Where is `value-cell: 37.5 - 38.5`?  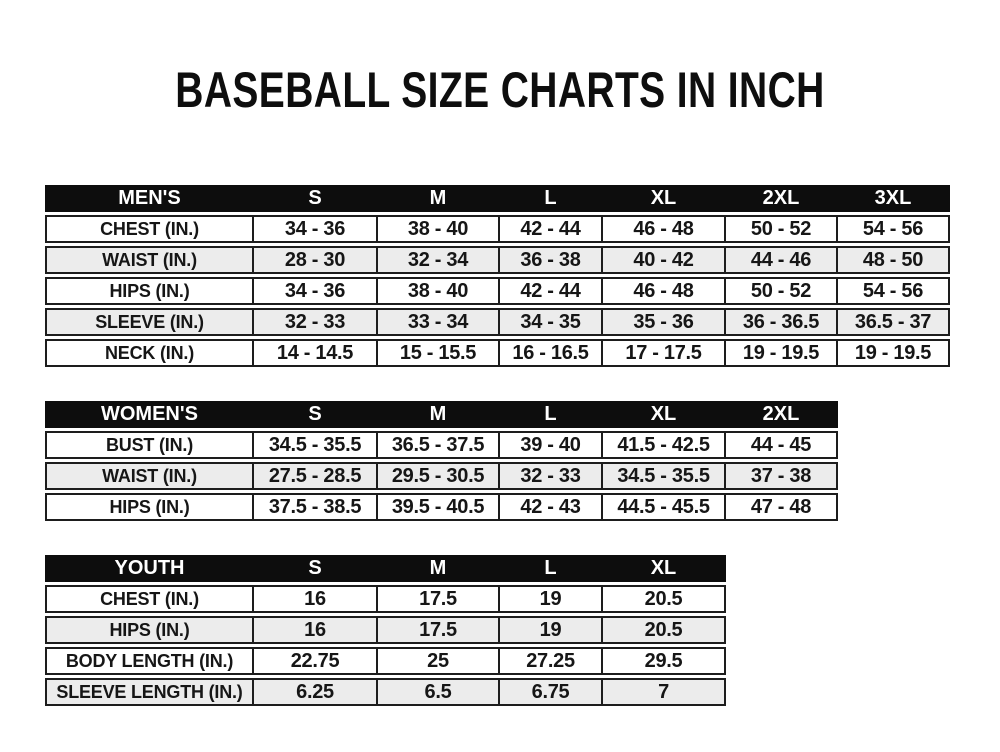
value-cell: 37.5 - 38.5 is located at coordinates (316, 507).